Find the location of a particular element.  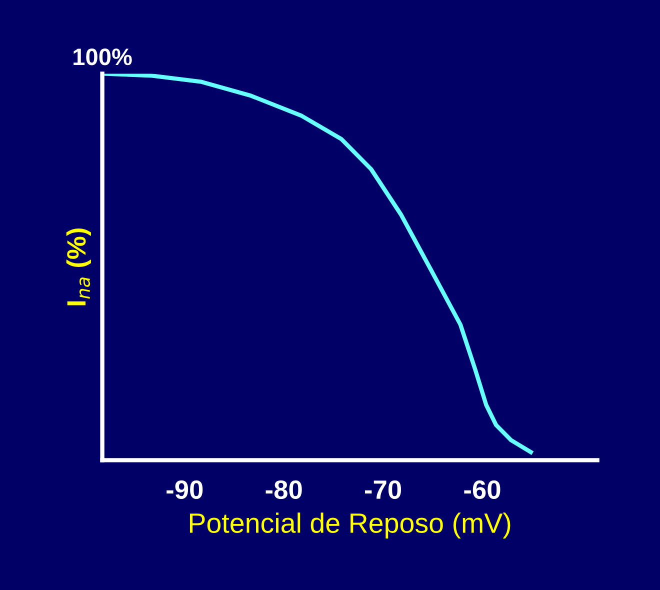

y-axis-title: I$_{na}$ (%) is located at coordinates (78, 267).